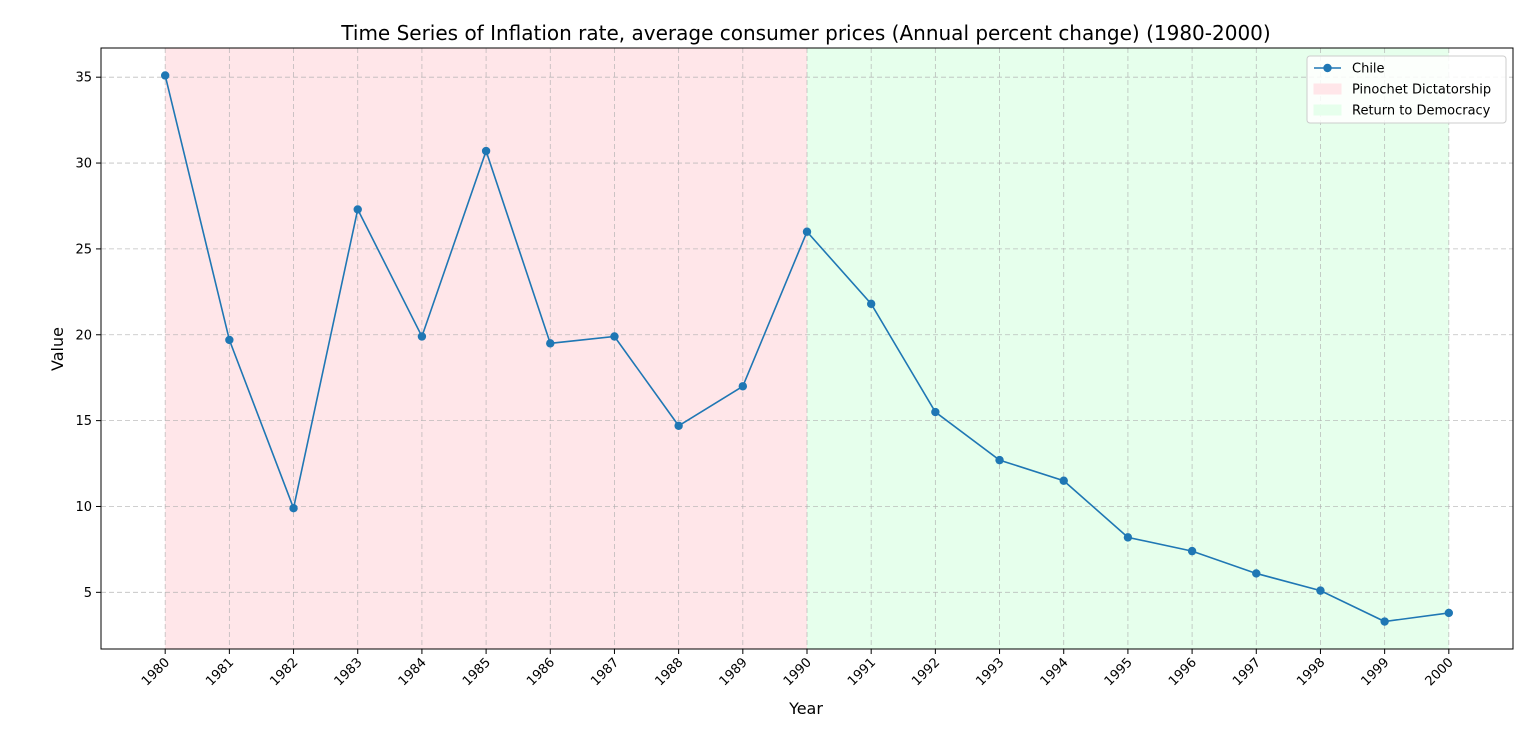  What do you see at coordinates (1327, 68) in the screenshot?
I see `legend-marker-swatch` at bounding box center [1327, 68].